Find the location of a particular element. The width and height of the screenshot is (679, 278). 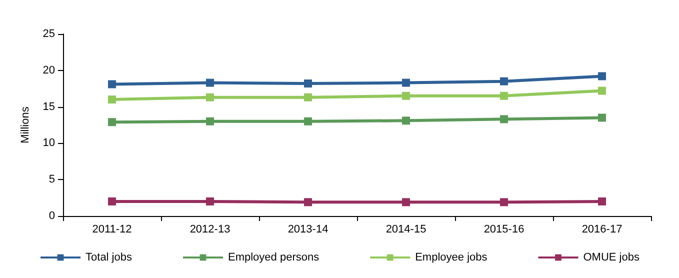

y-tick-label: 5 is located at coordinates (51, 180).